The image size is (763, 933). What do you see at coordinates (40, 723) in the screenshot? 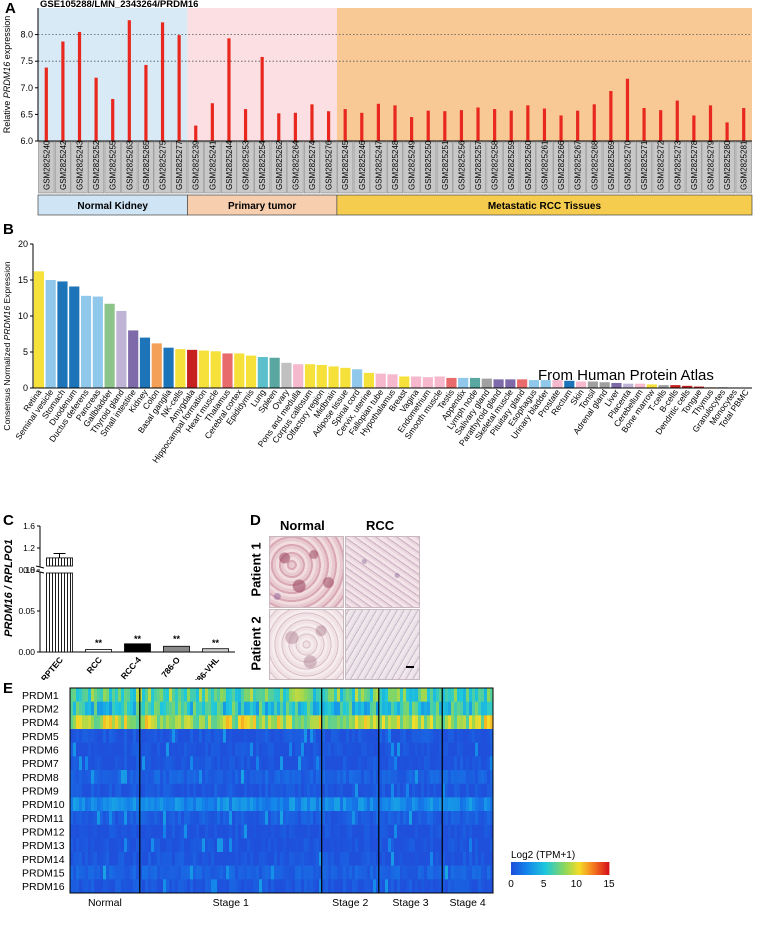
I see `row-label: PRDM4` at bounding box center [40, 723].